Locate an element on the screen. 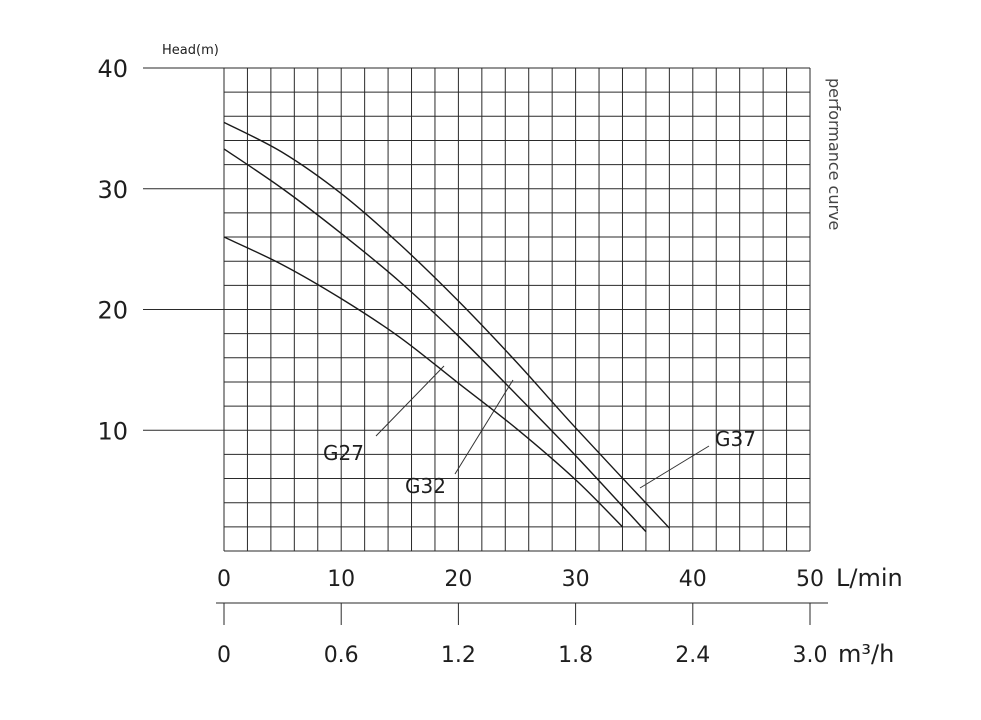 This screenshot has height=720, width=981. y-tick-labels: 10 20 30 40 is located at coordinates (112, 250).